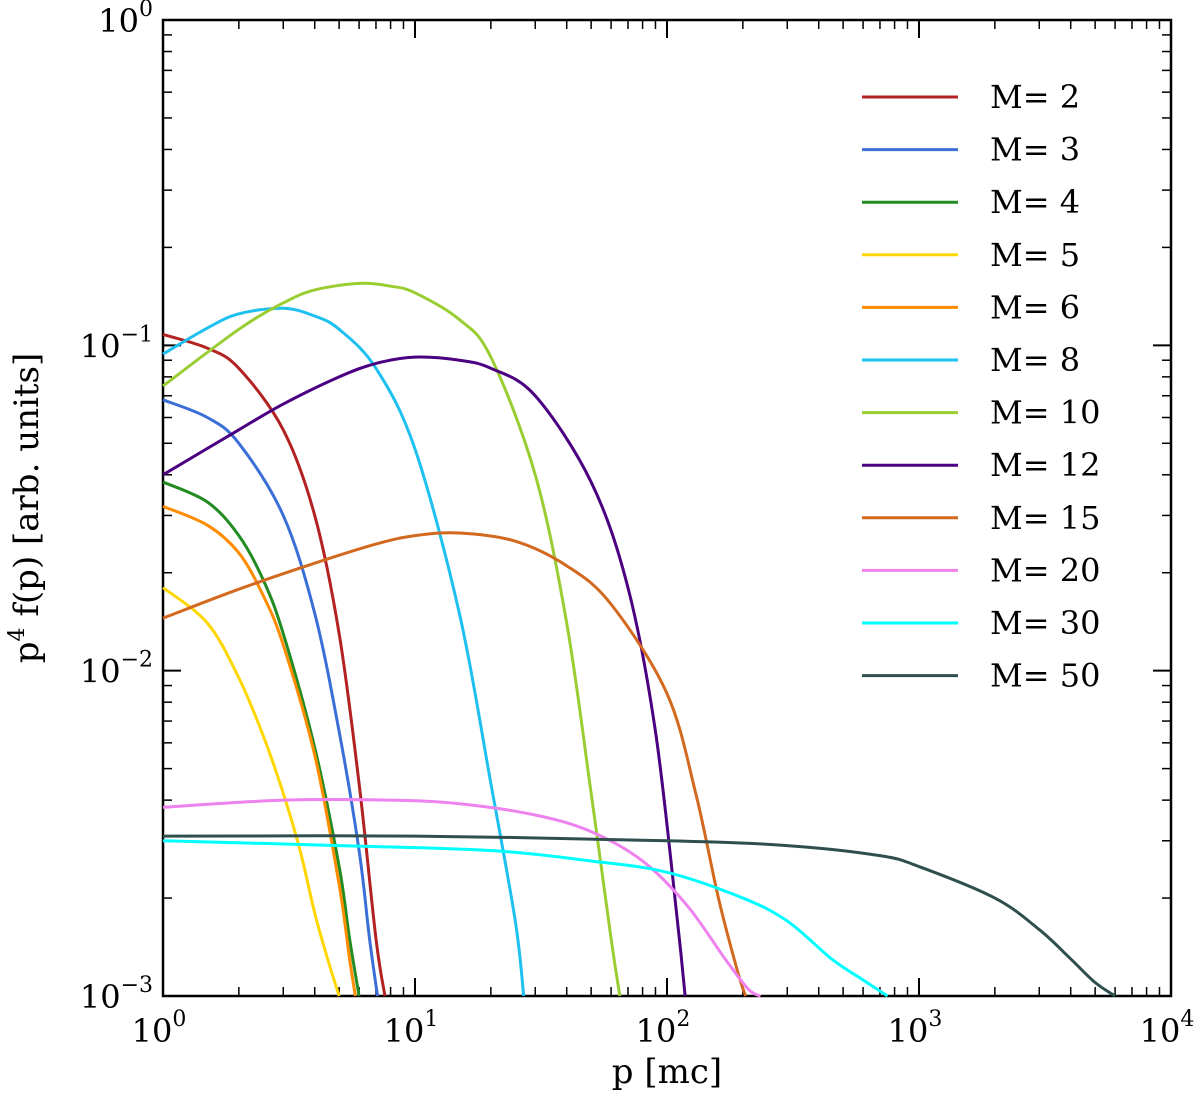 The height and width of the screenshot is (1106, 1200). What do you see at coordinates (1045, 518) in the screenshot?
I see `legend-label: M= 15` at bounding box center [1045, 518].